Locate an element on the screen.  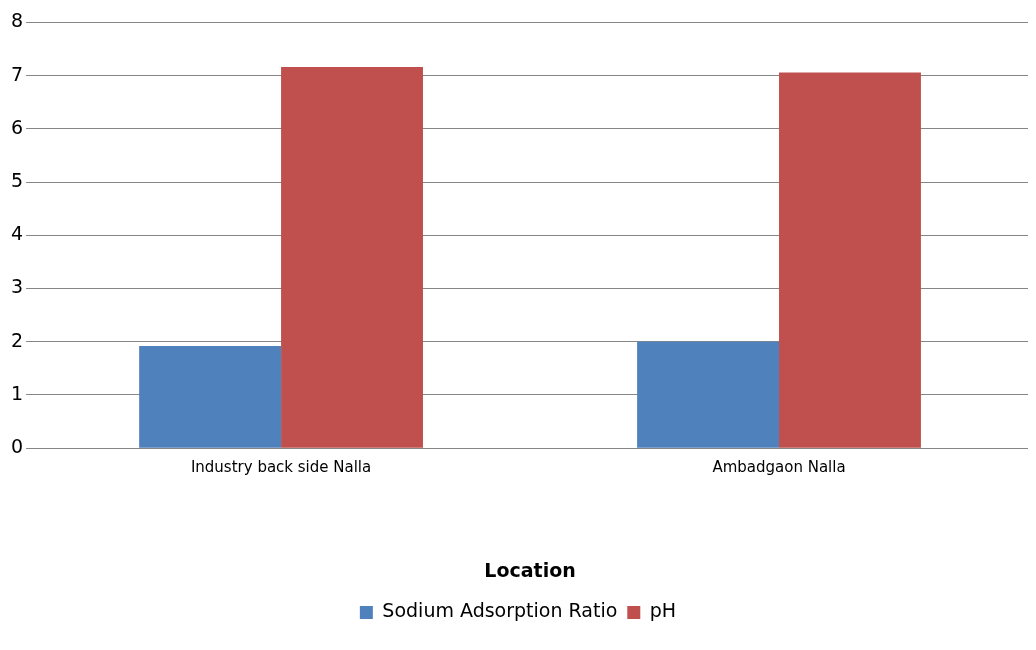
y-tick-label: 7 is located at coordinates (17, 73).